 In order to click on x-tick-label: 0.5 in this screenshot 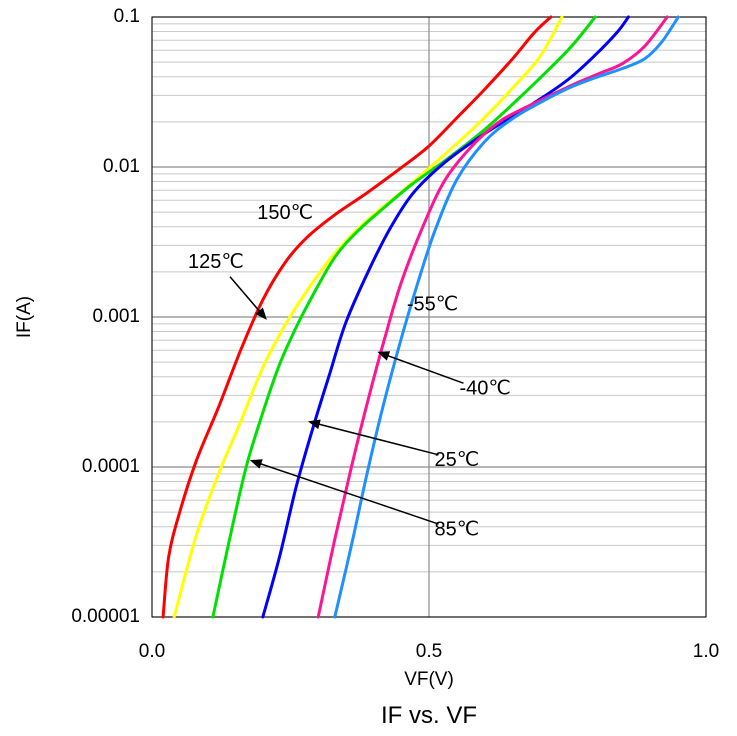, I will do `click(429, 651)`.